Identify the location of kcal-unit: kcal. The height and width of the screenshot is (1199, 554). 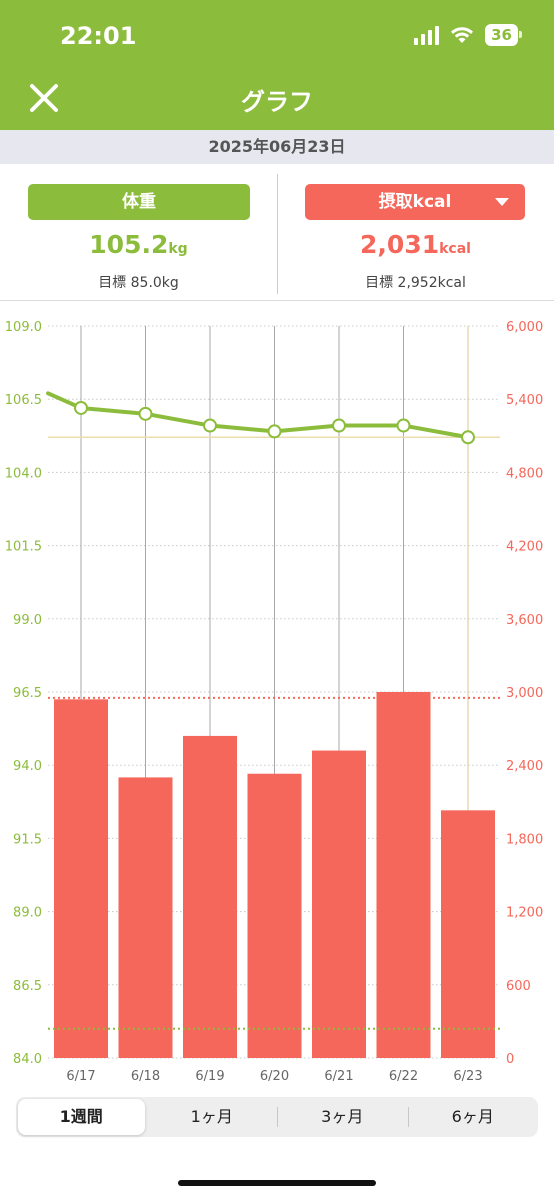
(455, 249).